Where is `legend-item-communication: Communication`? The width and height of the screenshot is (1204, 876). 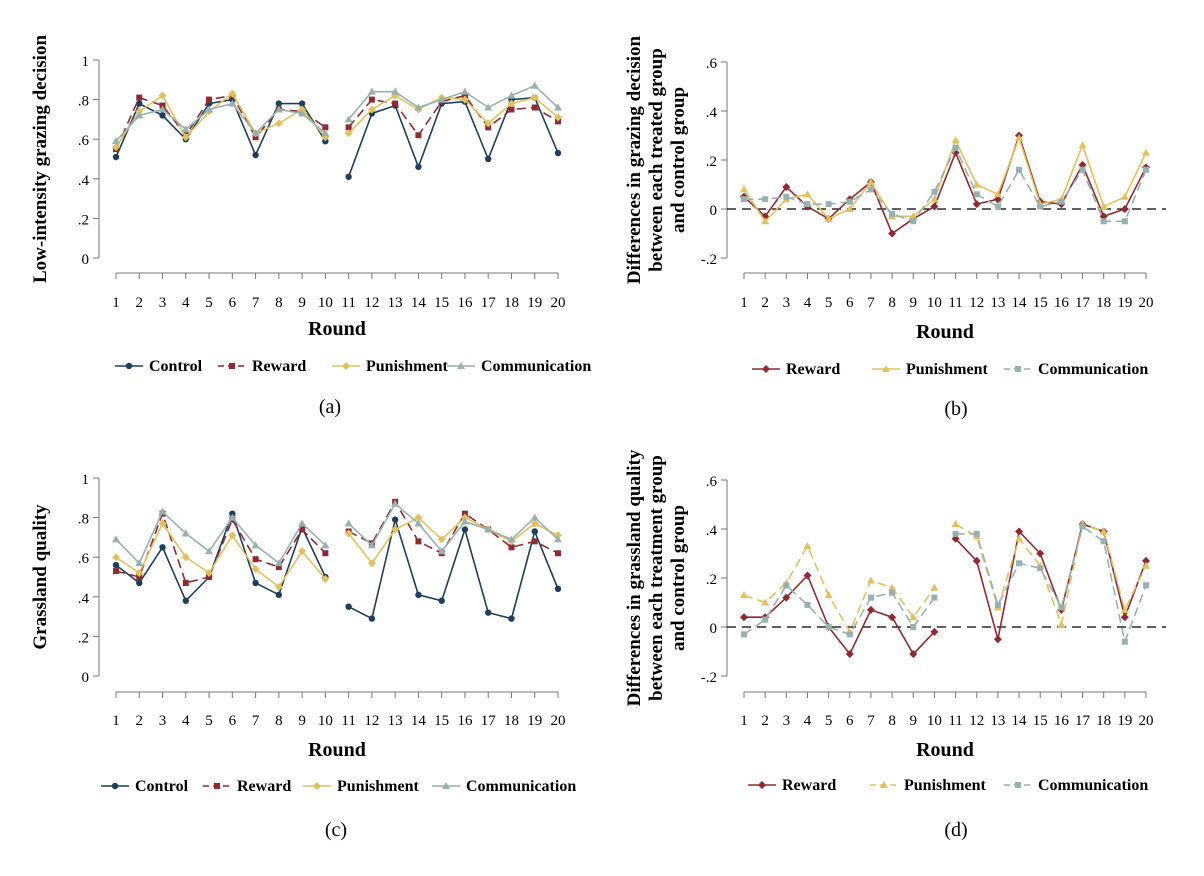
legend-item-communication: Communication is located at coordinates (504, 786).